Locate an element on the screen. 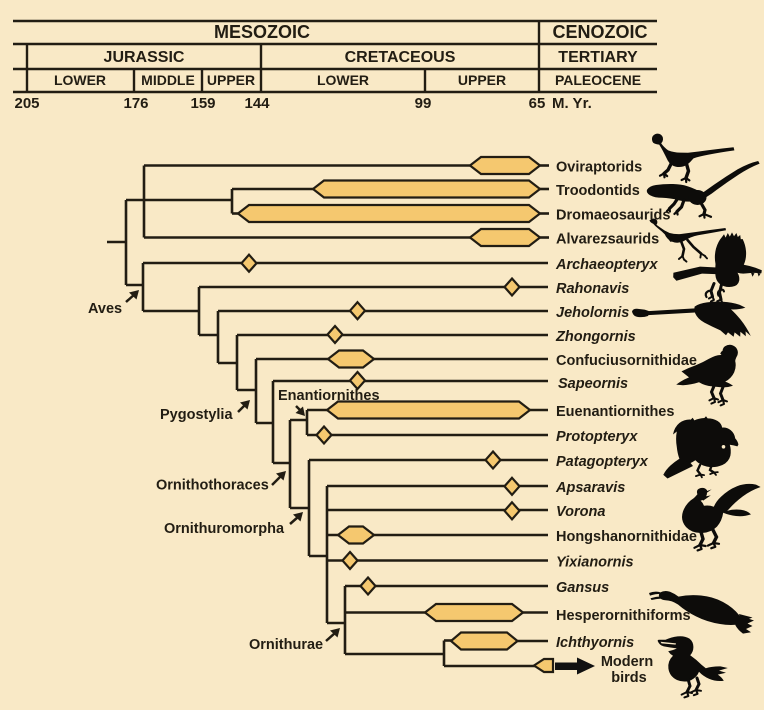  svg-text: 159 is located at coordinates (202, 103).